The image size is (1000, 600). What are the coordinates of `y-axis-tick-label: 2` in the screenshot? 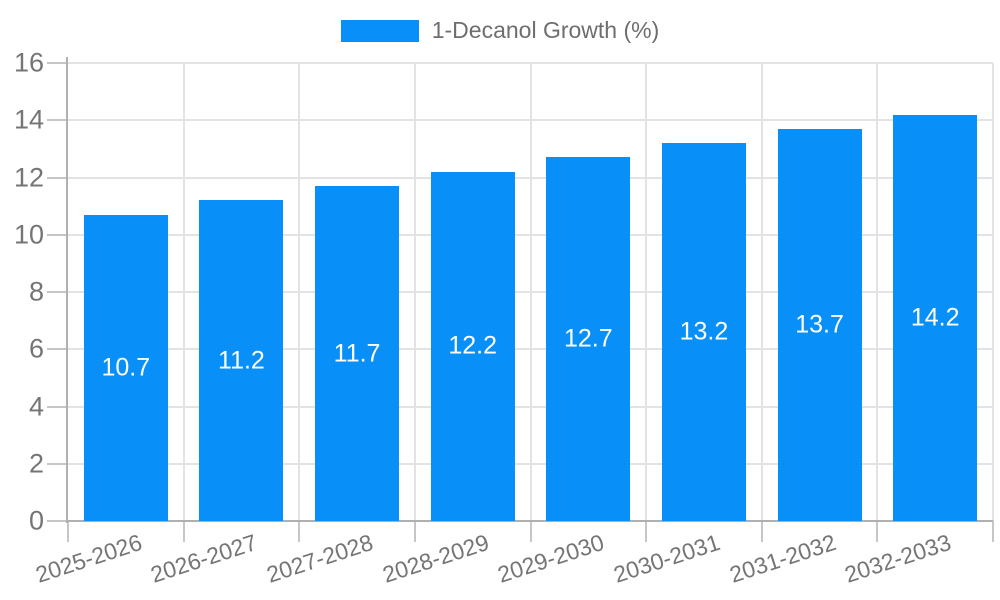 It's located at (36, 463).